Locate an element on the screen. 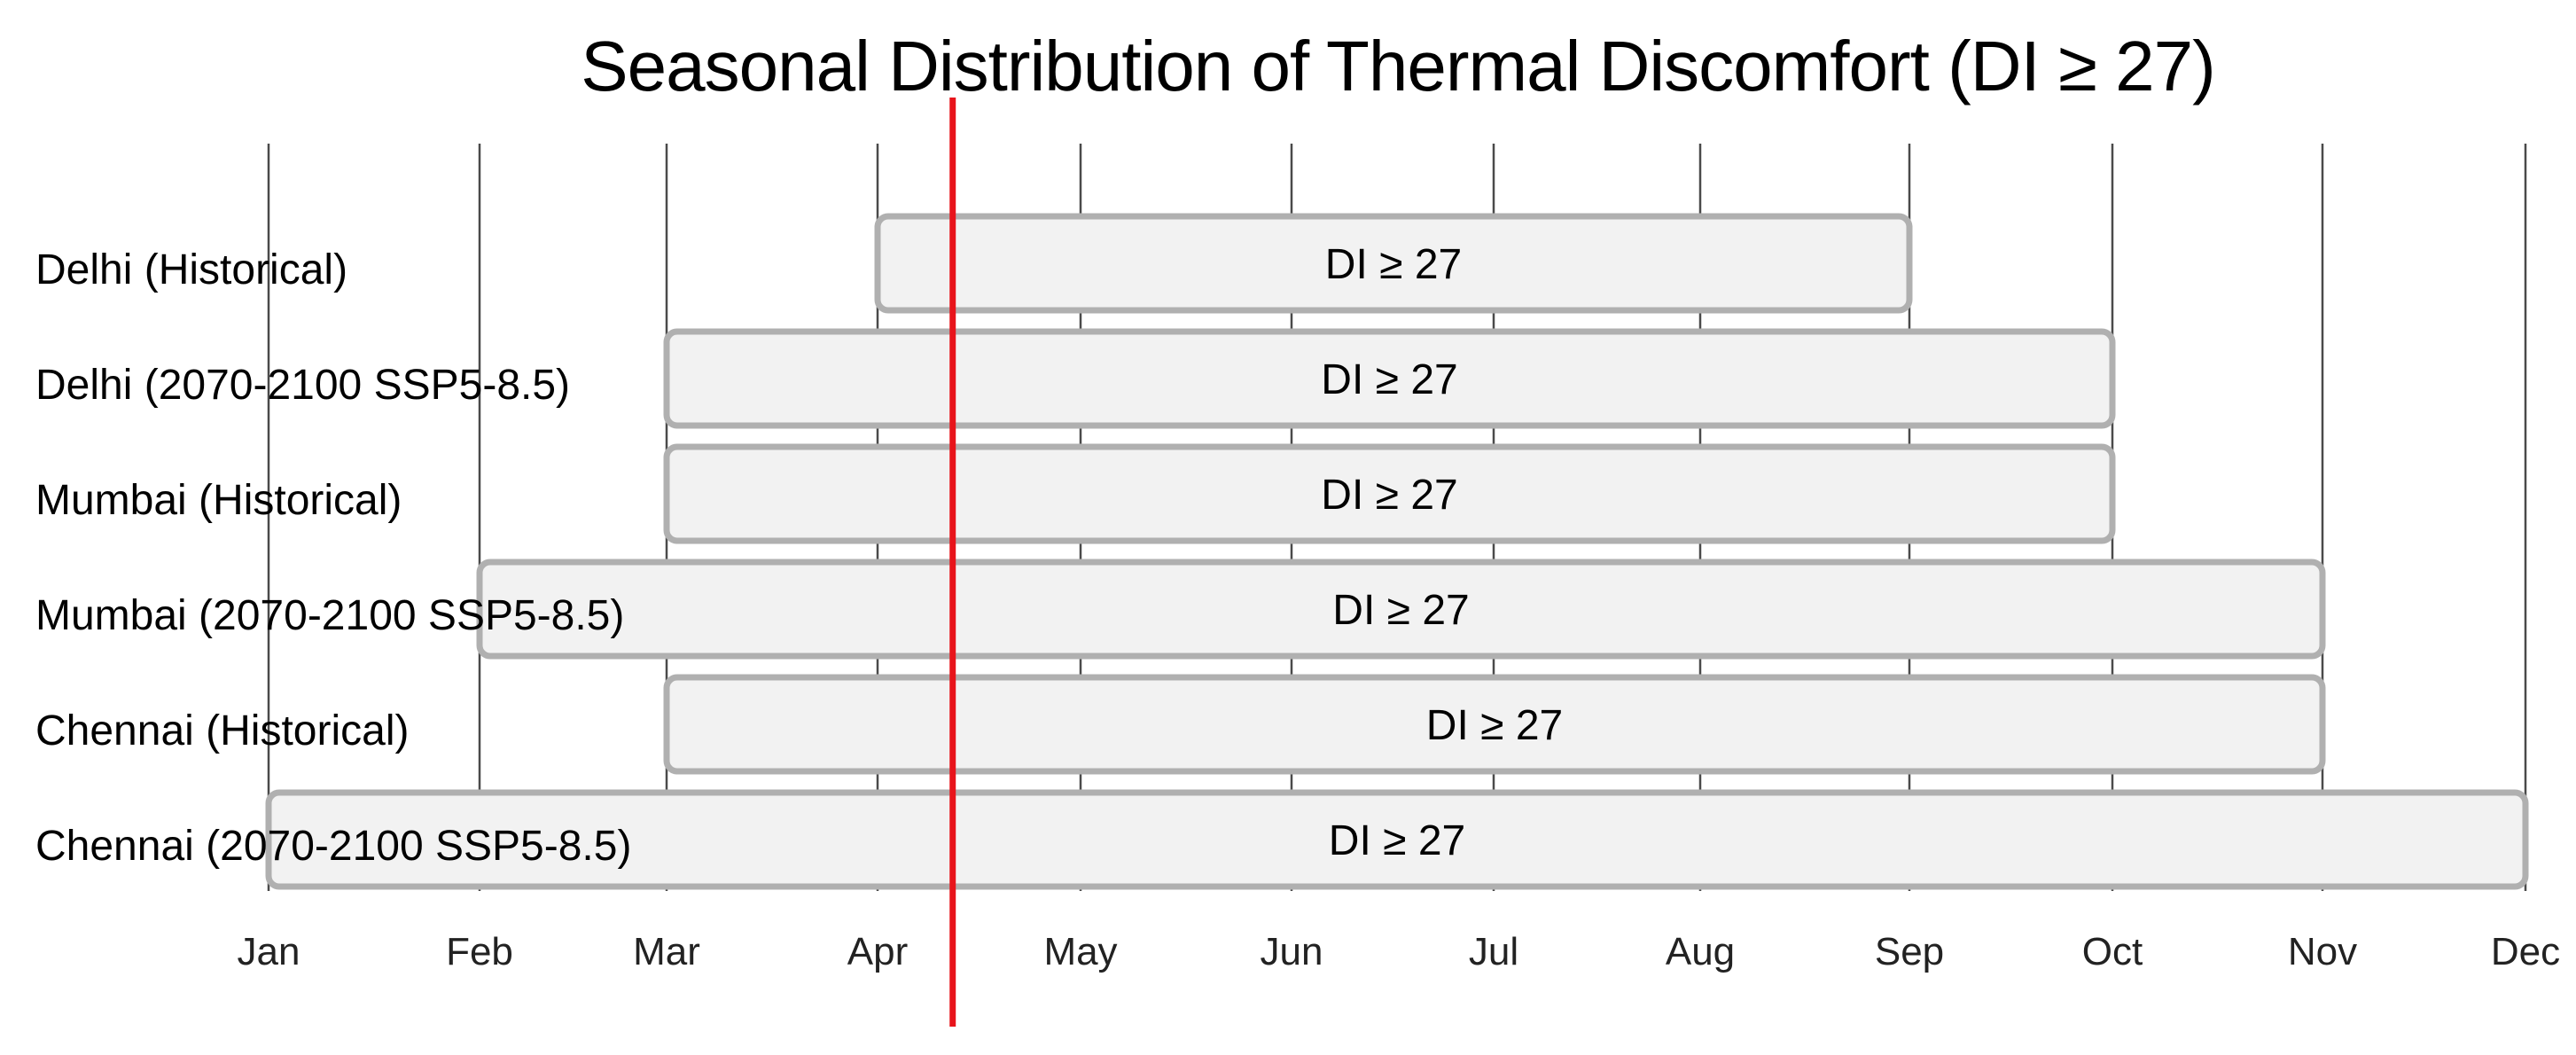 The image size is (2576, 1055). x-tick-label: Dec is located at coordinates (2525, 952).